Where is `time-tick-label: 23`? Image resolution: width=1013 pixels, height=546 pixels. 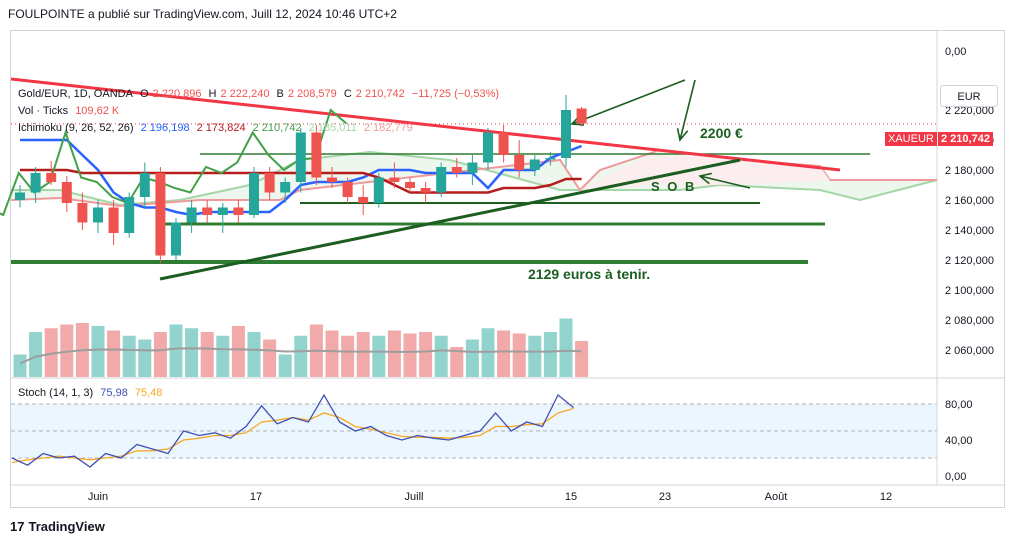 time-tick-label: 23 is located at coordinates (665, 497).